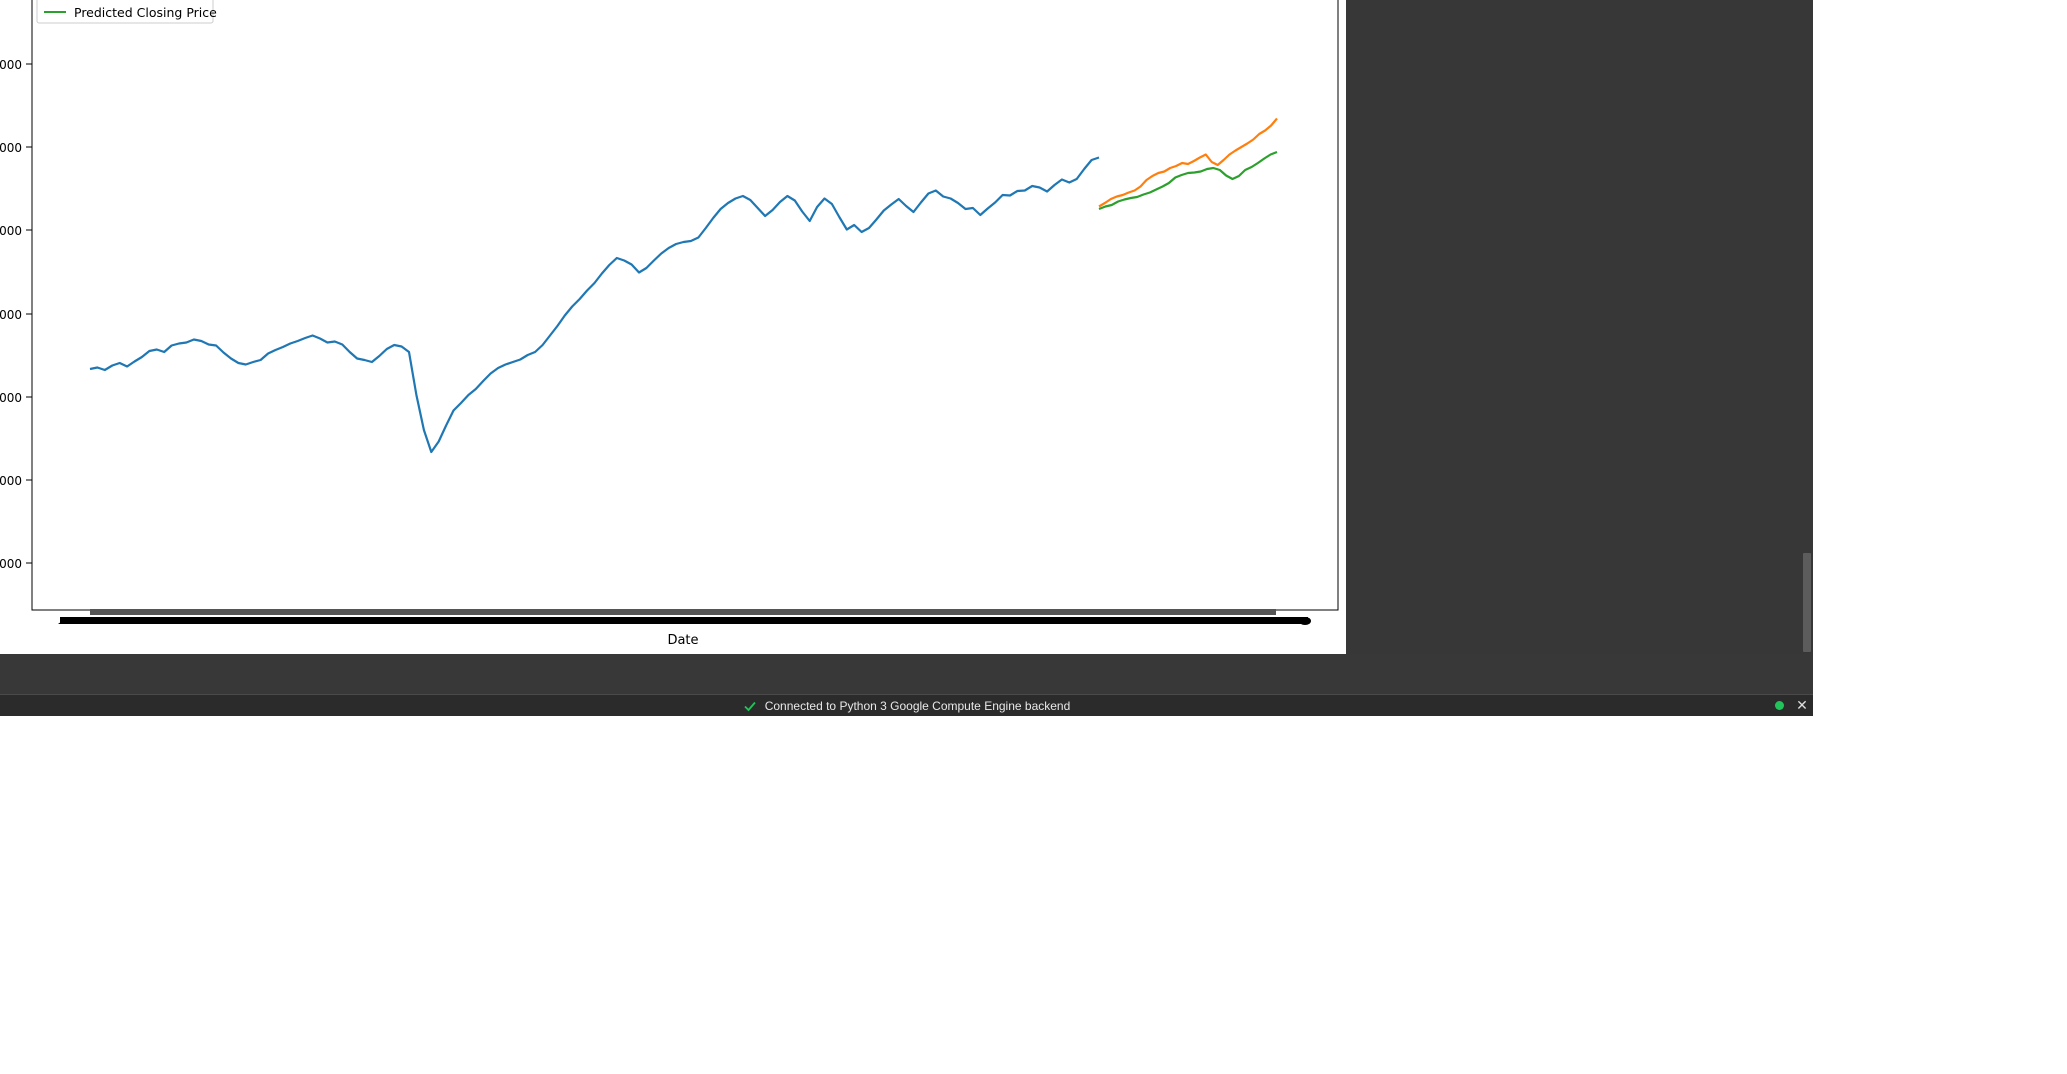  What do you see at coordinates (1807, 327) in the screenshot?
I see `output-scrollbar` at bounding box center [1807, 327].